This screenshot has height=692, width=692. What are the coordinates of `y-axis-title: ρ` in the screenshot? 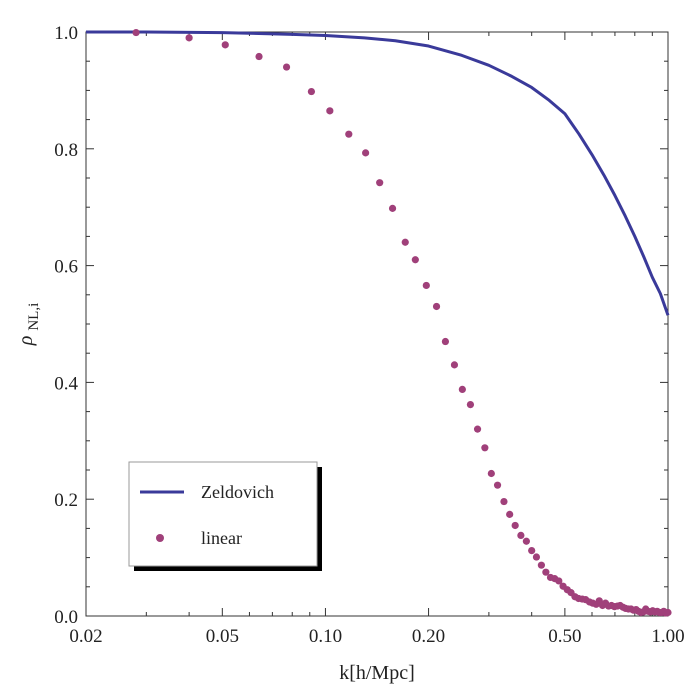 It's located at (26, 341).